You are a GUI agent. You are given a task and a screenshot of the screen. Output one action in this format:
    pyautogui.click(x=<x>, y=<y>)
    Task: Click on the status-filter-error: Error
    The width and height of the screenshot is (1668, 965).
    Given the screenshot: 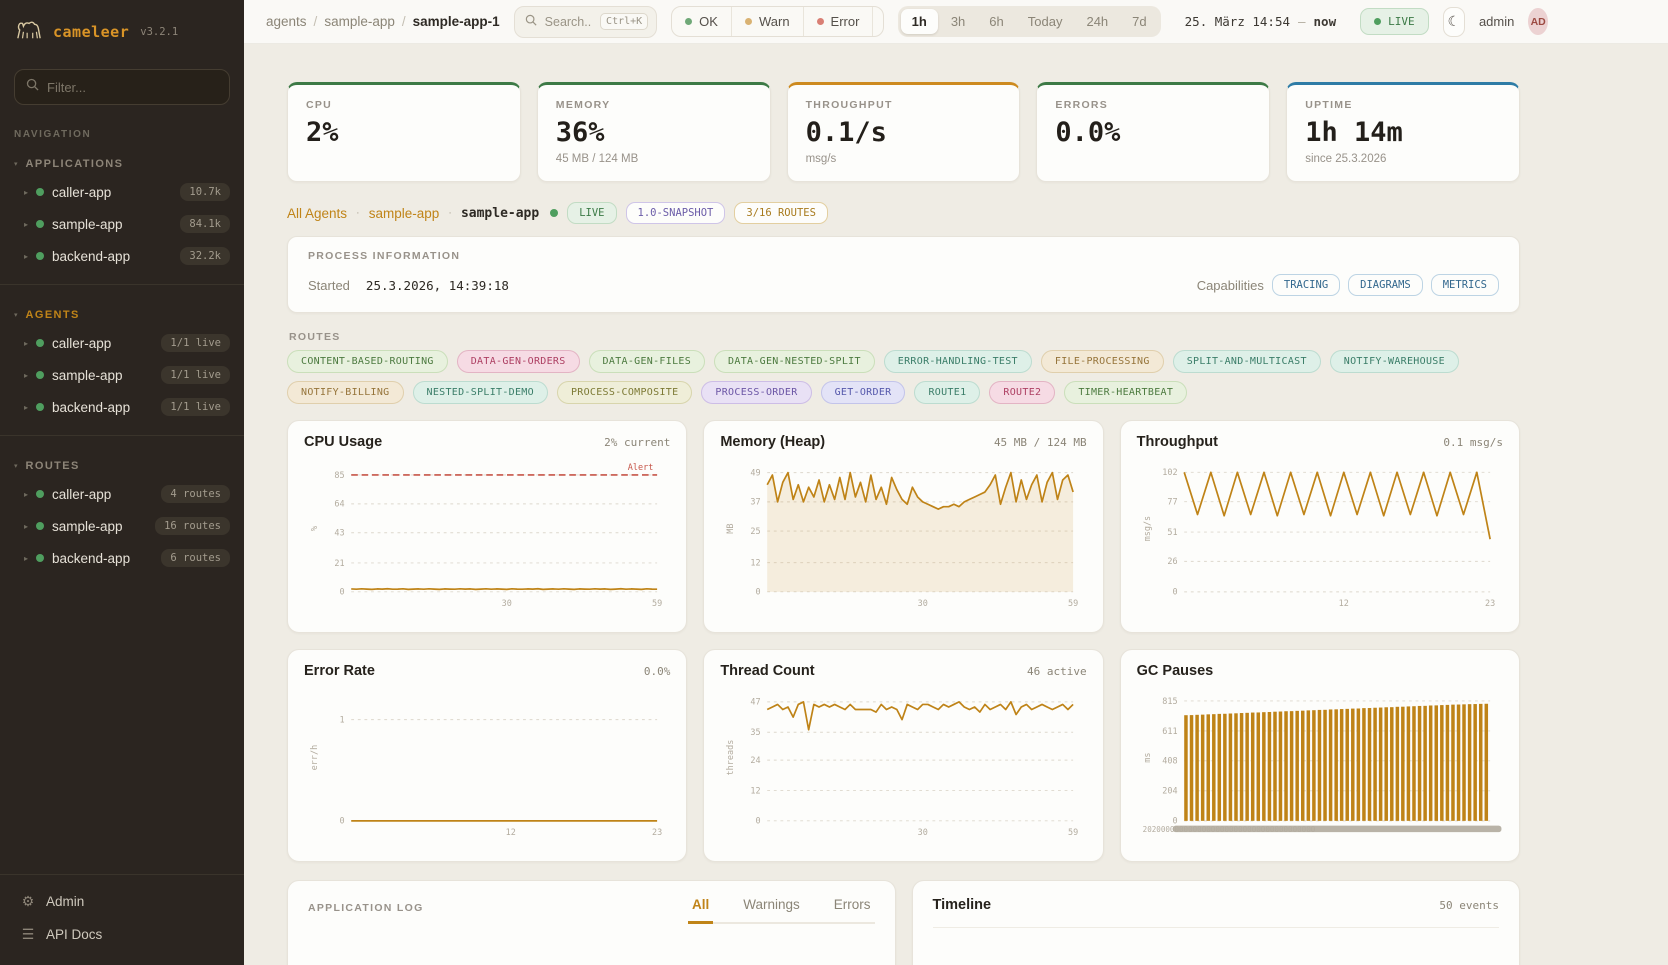 What is the action you would take?
    pyautogui.click(x=839, y=21)
    